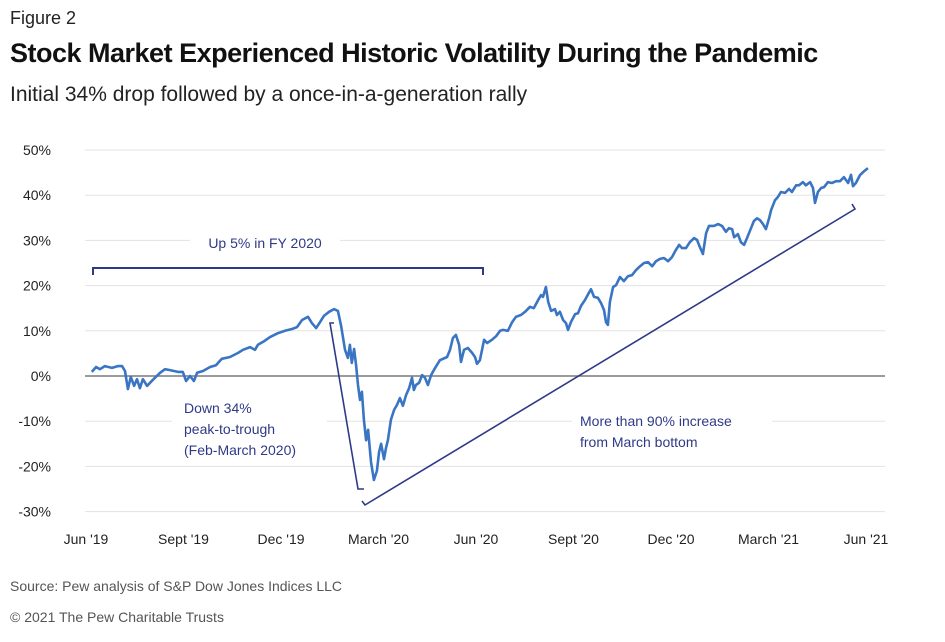 The height and width of the screenshot is (642, 945). I want to click on decline-bracket, so click(346, 406).